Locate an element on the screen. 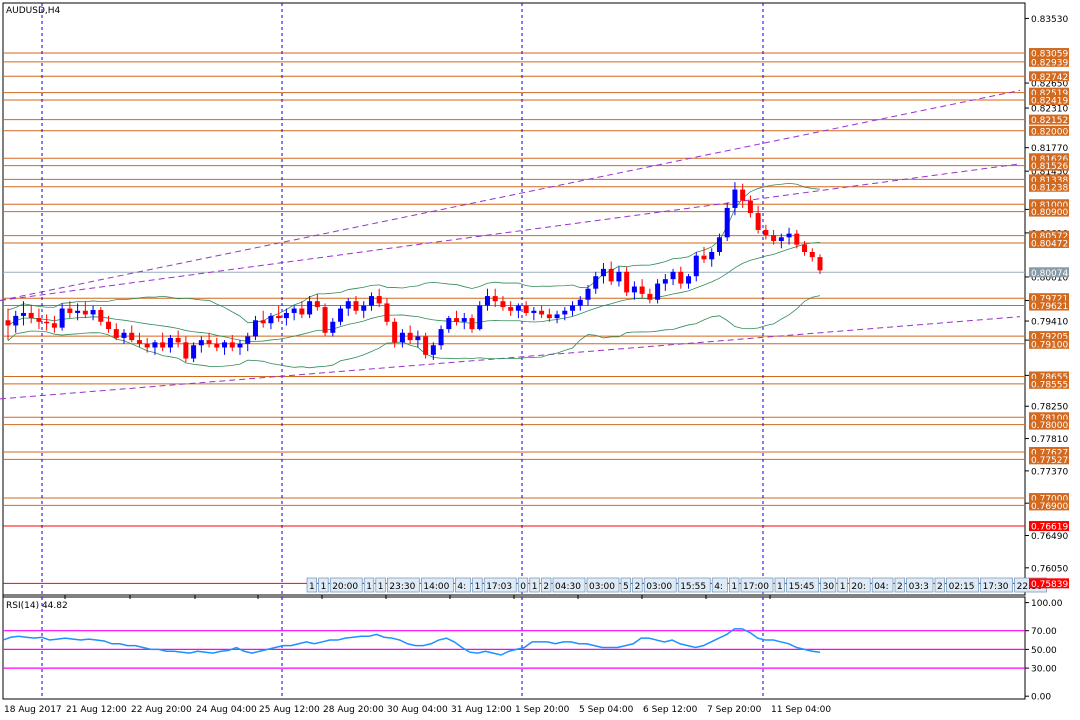 The width and height of the screenshot is (1080, 720). level-label: 0.81526 is located at coordinates (1049, 167).